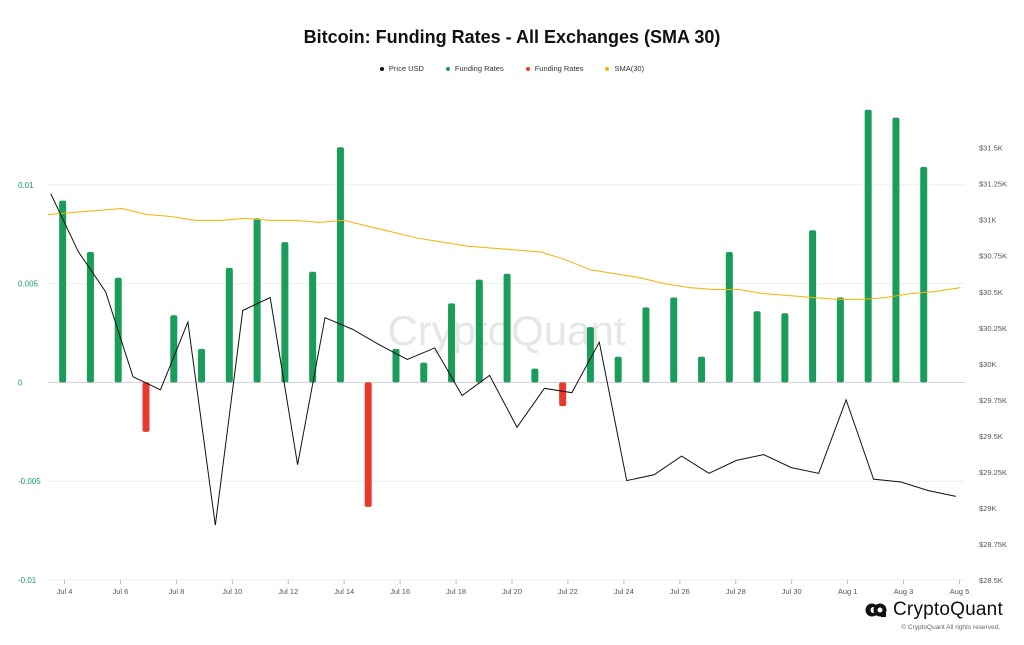 The width and height of the screenshot is (1024, 645). Describe the element at coordinates (988, 220) in the screenshot. I see `right-tick-label: $31K` at that location.